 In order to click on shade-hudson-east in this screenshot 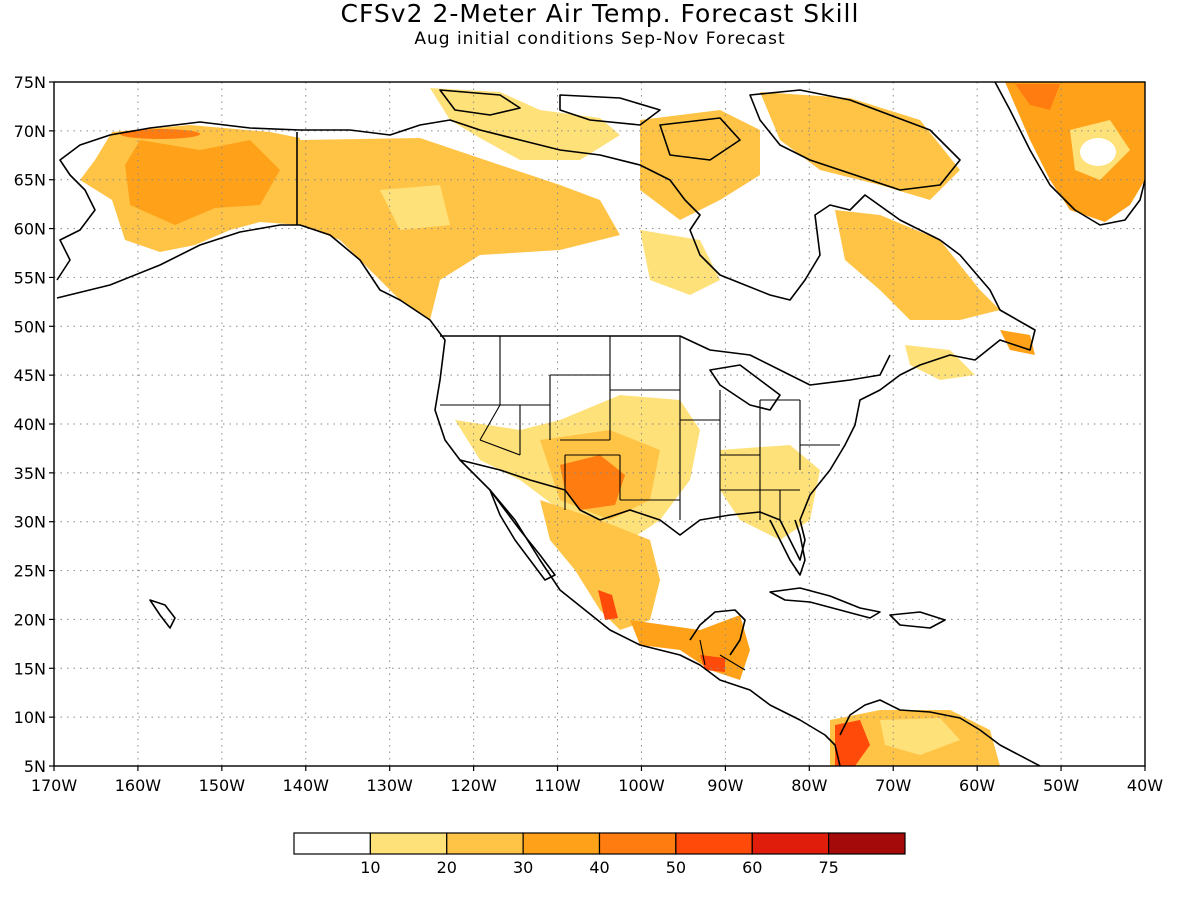, I will do `click(680, 262)`.